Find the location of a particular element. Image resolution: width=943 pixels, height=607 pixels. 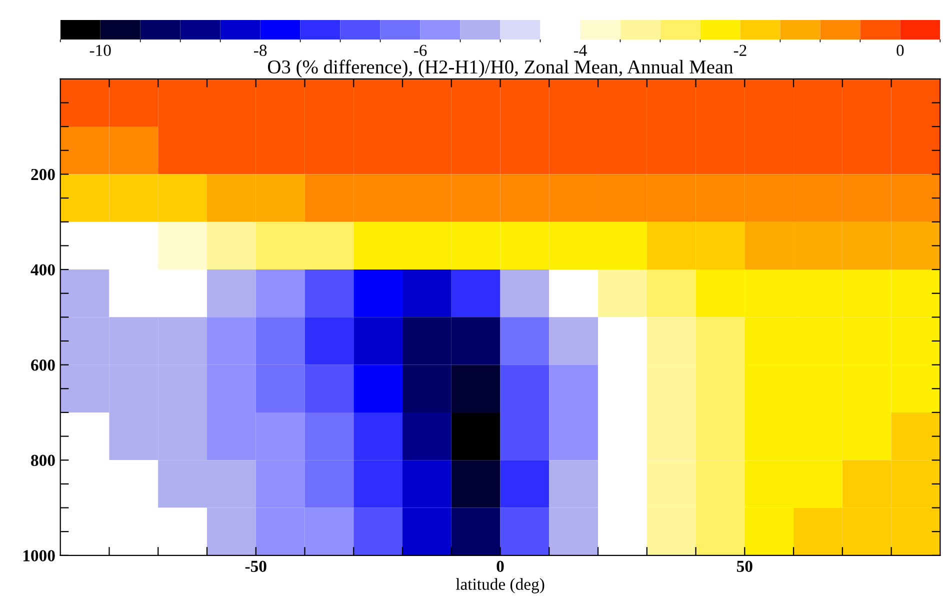

x-tick-label: 50 is located at coordinates (744, 566).